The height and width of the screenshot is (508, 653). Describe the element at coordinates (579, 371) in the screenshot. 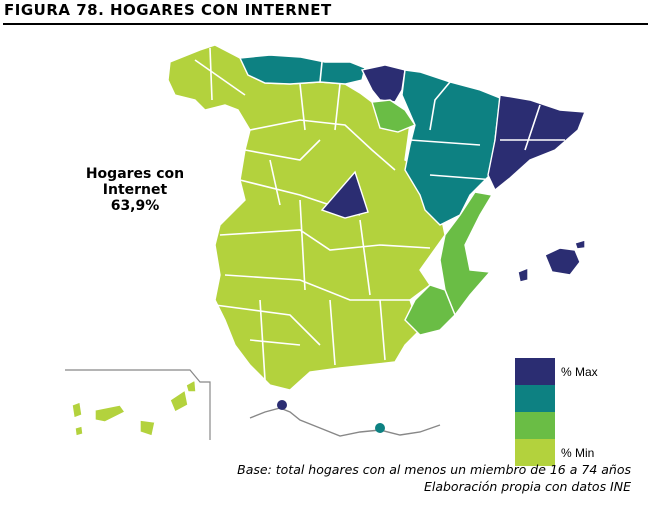

I see `legend-label-max: % Max` at that location.